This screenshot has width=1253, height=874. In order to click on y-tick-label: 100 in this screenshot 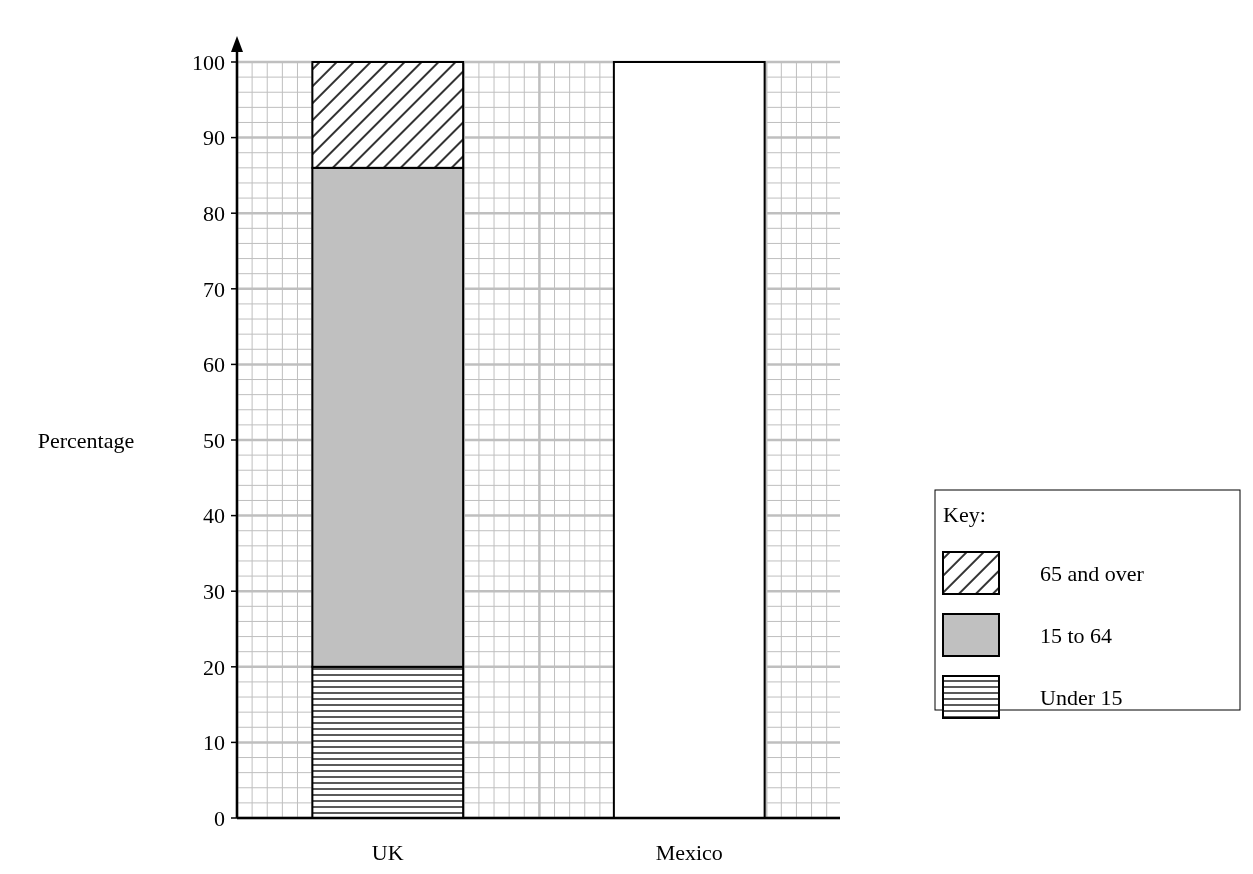, I will do `click(208, 62)`.